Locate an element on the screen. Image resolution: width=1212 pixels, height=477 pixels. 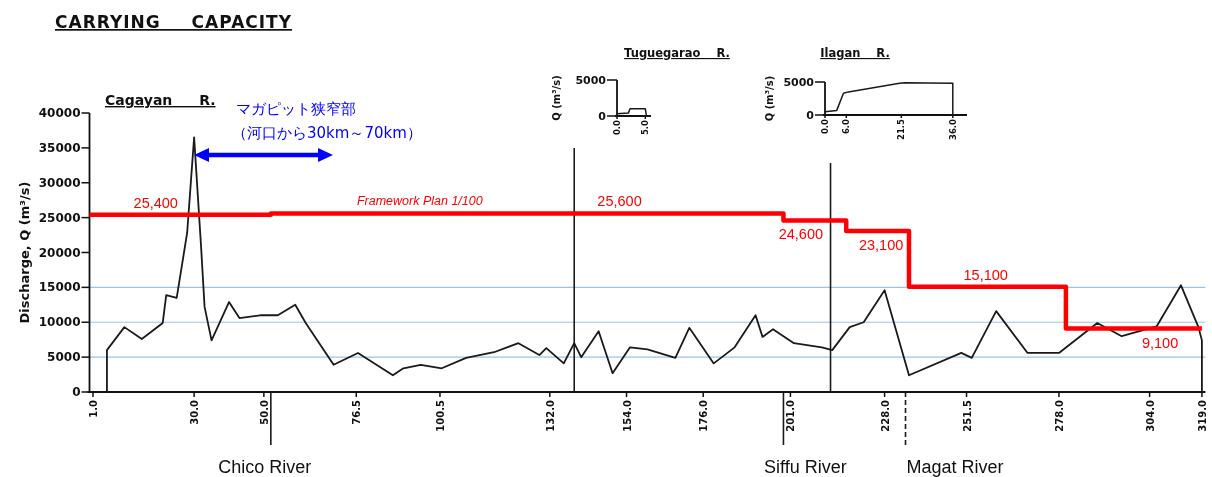
x-tick-label: 30.0 is located at coordinates (194, 412).